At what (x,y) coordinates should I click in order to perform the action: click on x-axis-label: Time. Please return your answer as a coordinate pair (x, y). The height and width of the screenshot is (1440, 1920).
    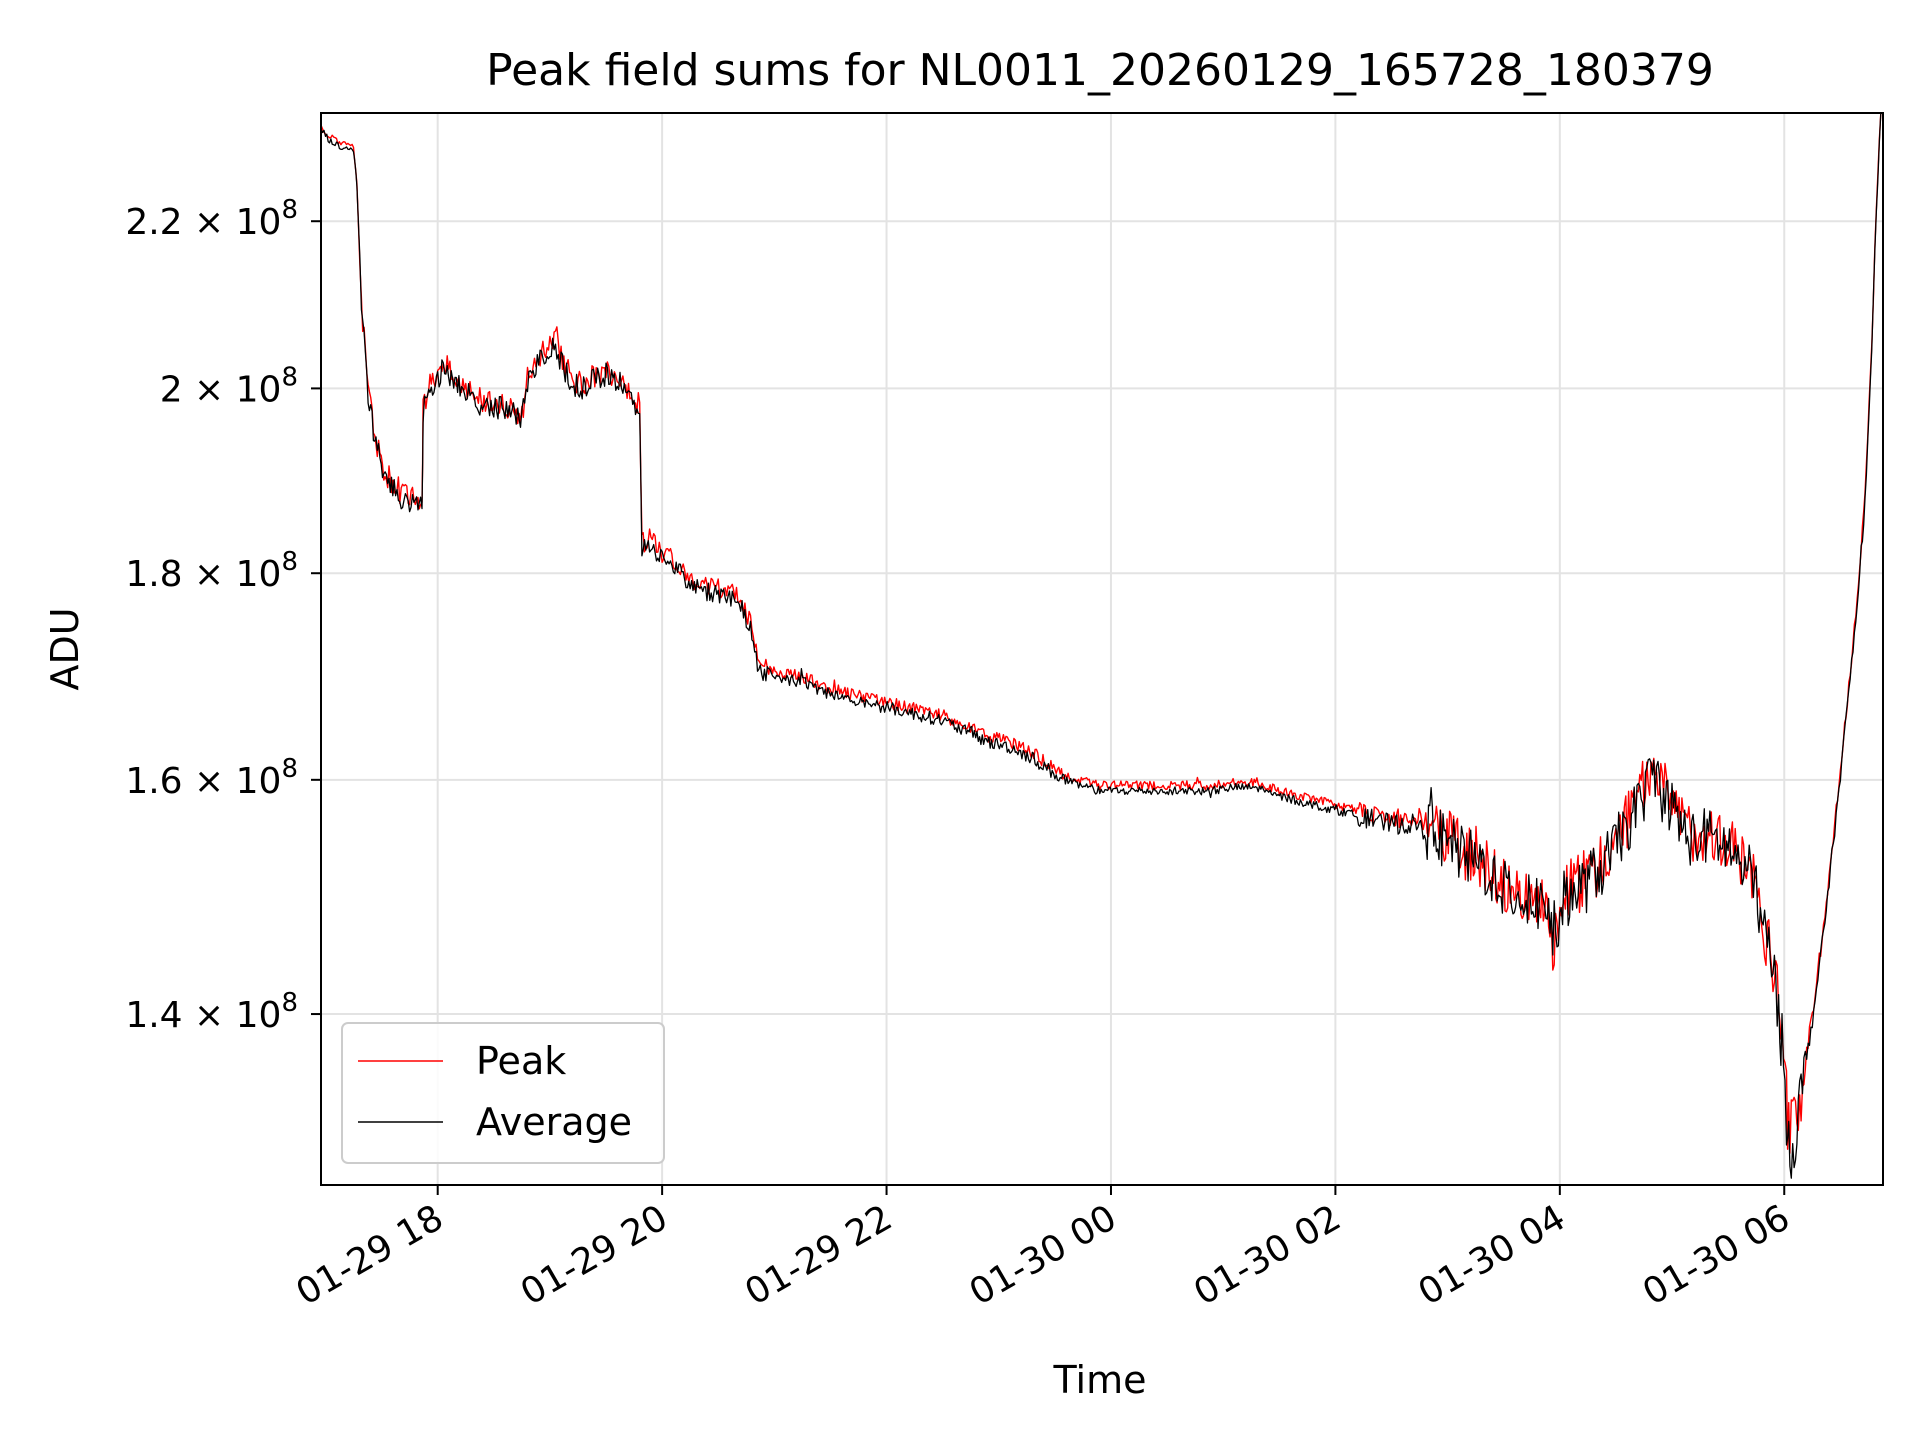
    Looking at the image, I should click on (1100, 1380).